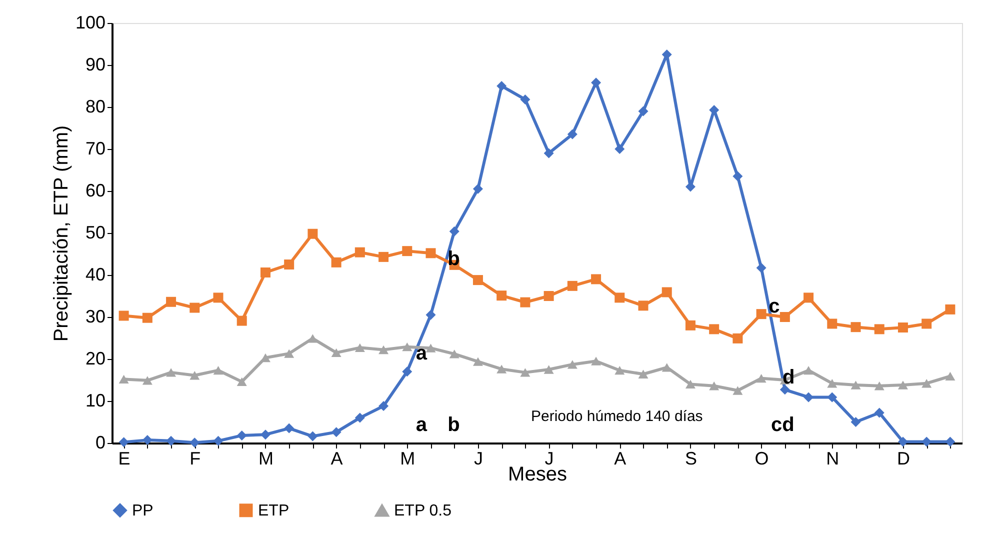  Describe the element at coordinates (95, 358) in the screenshot. I see `y-tick-label: 20` at that location.